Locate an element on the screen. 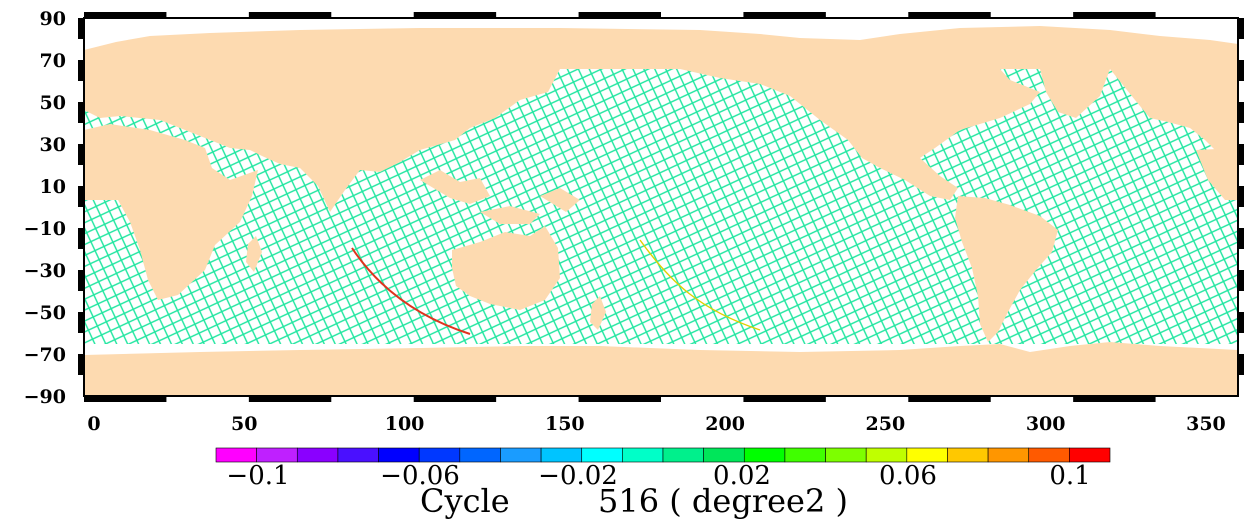 This screenshot has height=520, width=1247. colorbar-tick-label: −0.06 is located at coordinates (420, 476).